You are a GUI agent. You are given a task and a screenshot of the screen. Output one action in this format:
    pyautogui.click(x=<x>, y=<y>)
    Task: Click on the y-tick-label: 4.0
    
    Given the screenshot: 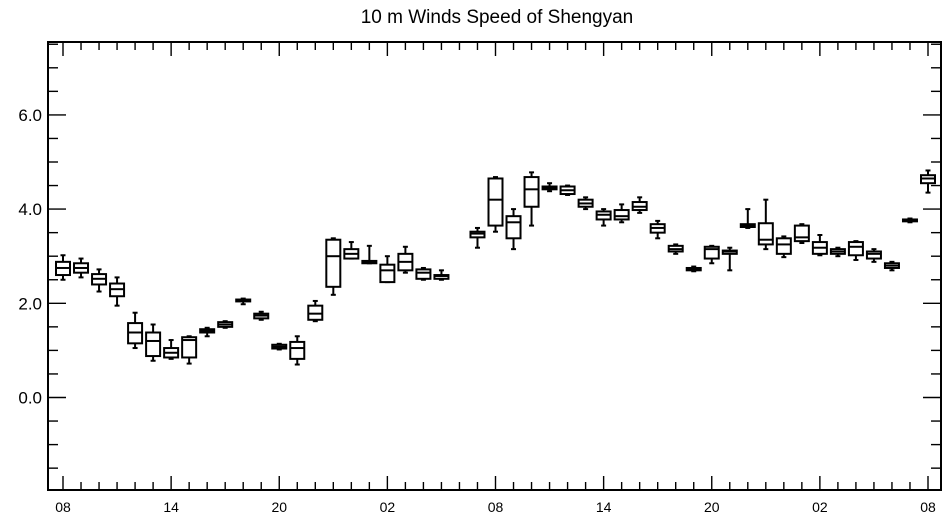 What is the action you would take?
    pyautogui.click(x=30, y=209)
    